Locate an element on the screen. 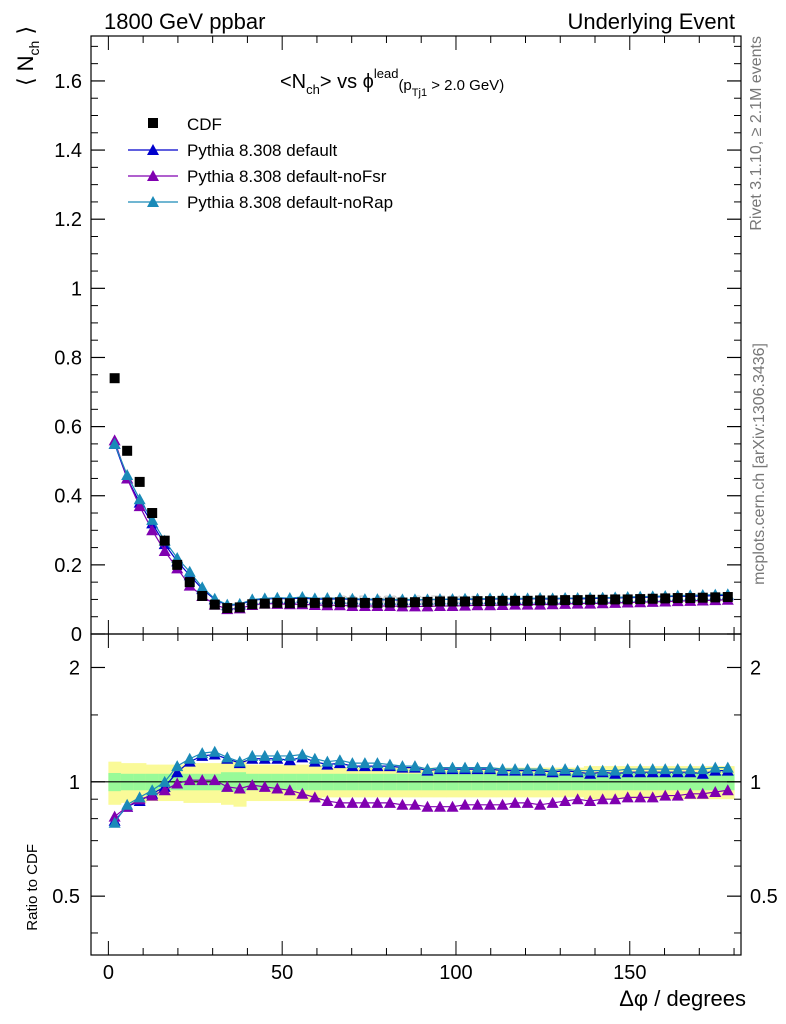  ratio-y-tick-label: 1 is located at coordinates (74, 783).